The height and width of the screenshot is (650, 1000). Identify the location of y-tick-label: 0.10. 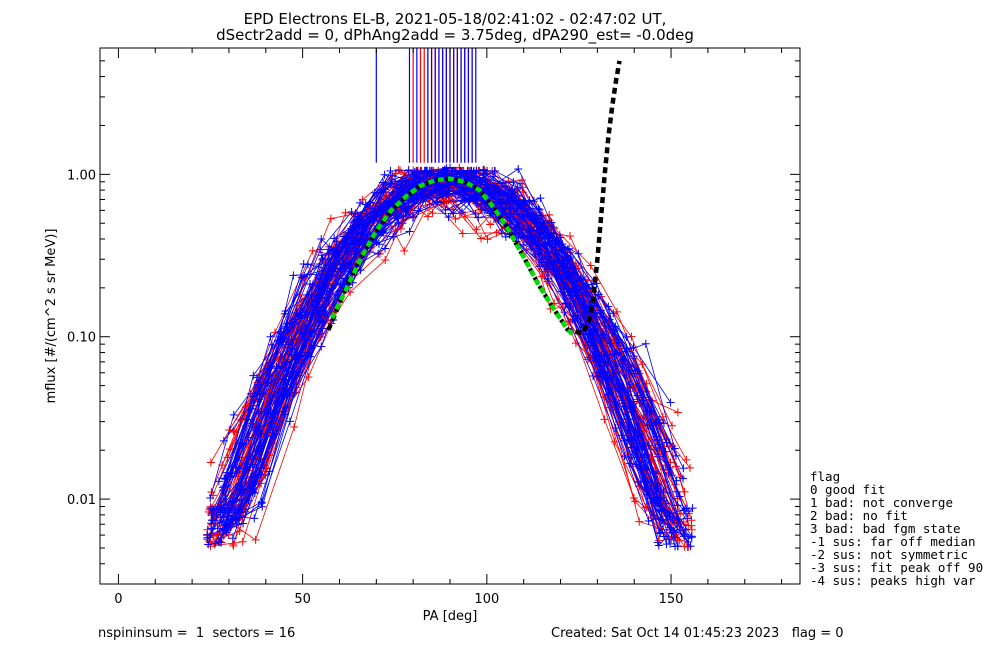
(81, 338).